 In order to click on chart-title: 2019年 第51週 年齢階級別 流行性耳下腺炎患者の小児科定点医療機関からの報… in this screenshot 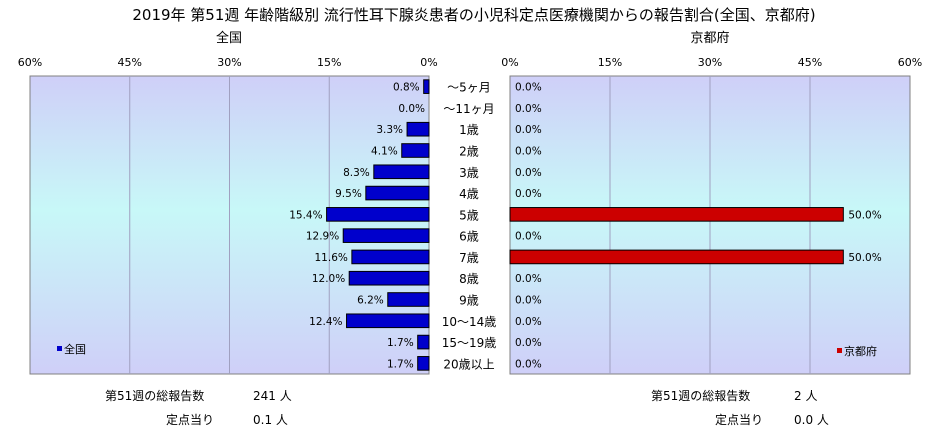, I will do `click(473, 15)`.